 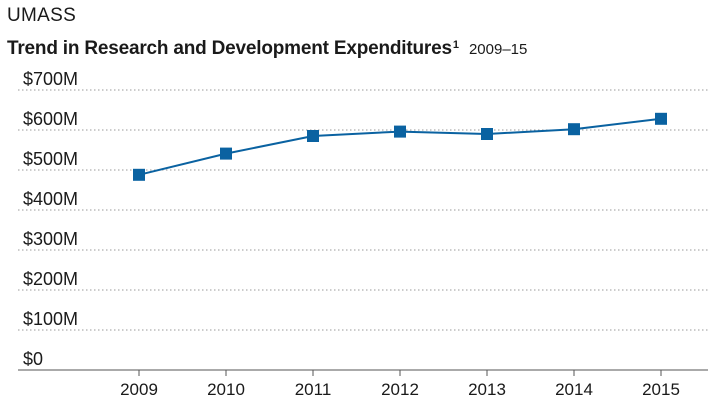 What do you see at coordinates (226, 389) in the screenshot?
I see `x-tick-label: 2010` at bounding box center [226, 389].